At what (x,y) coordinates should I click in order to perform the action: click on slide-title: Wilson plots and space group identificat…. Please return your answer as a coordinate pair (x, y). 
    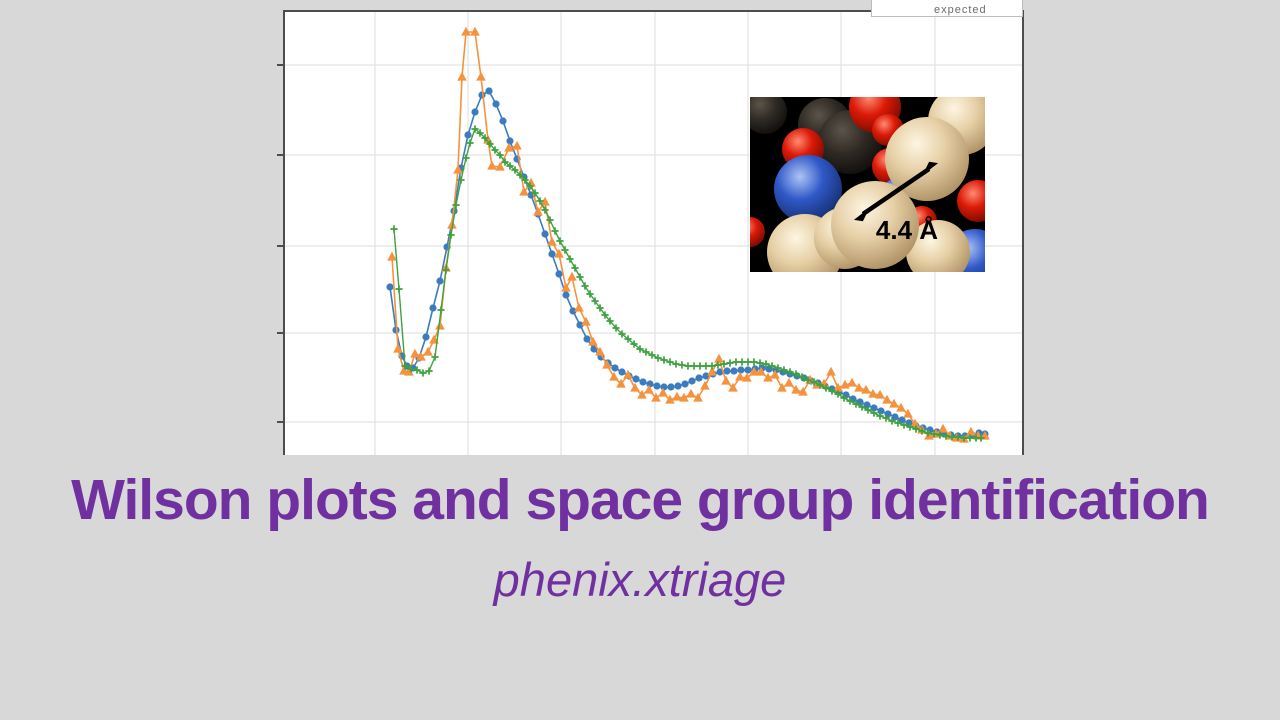
    Looking at the image, I should click on (640, 500).